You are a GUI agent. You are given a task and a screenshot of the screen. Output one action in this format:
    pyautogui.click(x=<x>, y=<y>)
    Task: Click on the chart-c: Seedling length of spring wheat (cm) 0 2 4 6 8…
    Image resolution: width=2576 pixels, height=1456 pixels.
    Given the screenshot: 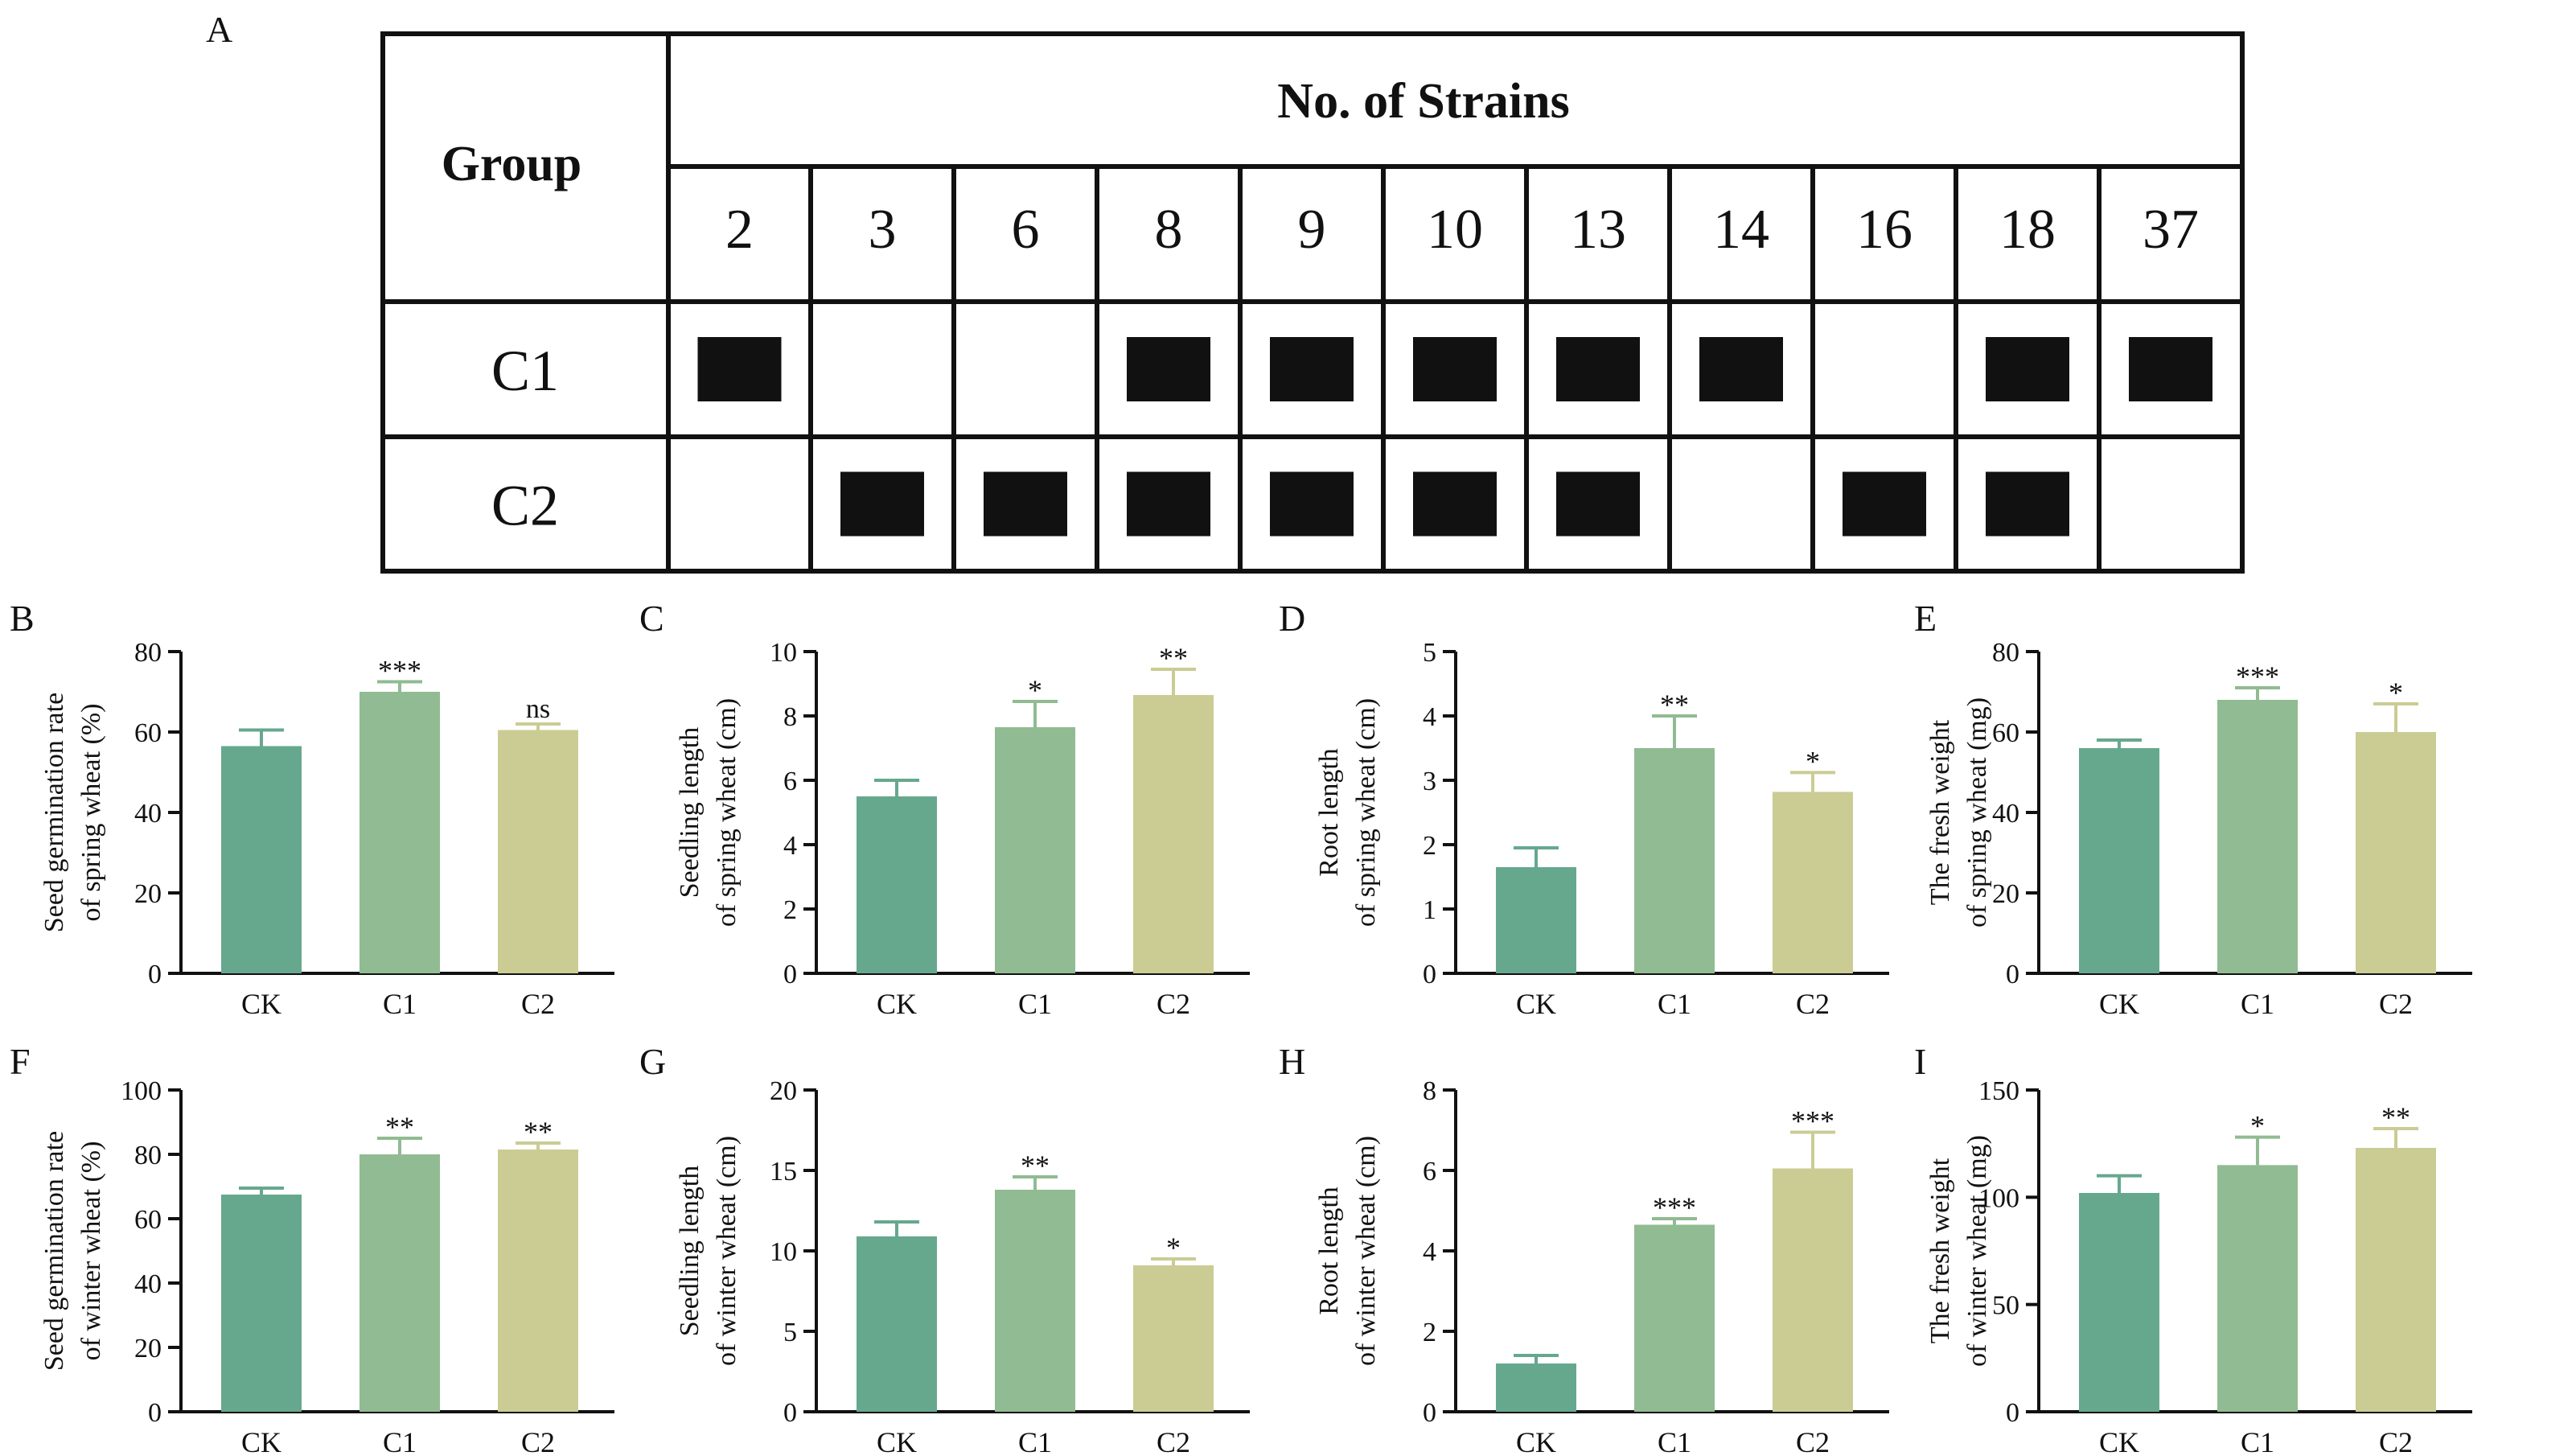 What is the action you would take?
    pyautogui.click(x=962, y=829)
    